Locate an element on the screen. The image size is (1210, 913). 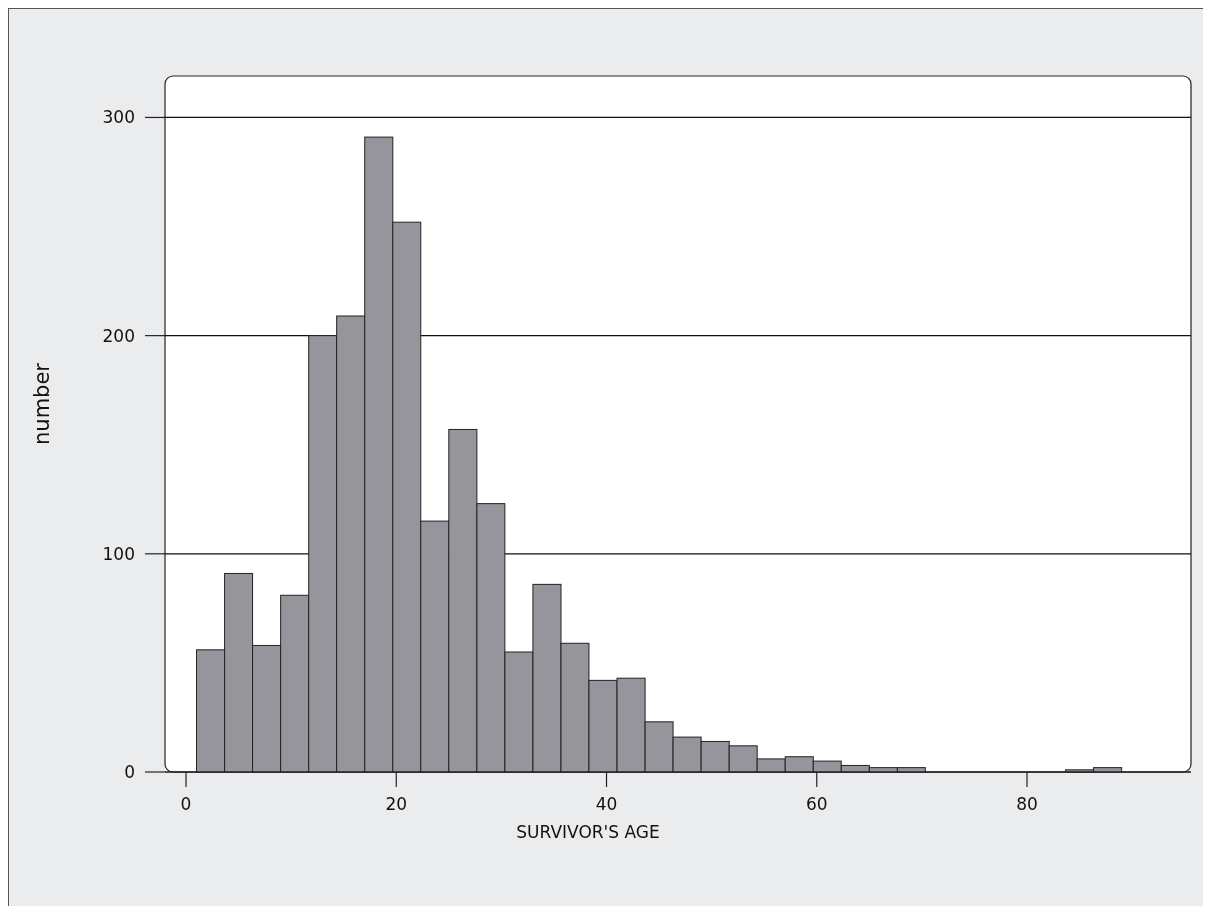
x-tick-label: 20 is located at coordinates (396, 804).